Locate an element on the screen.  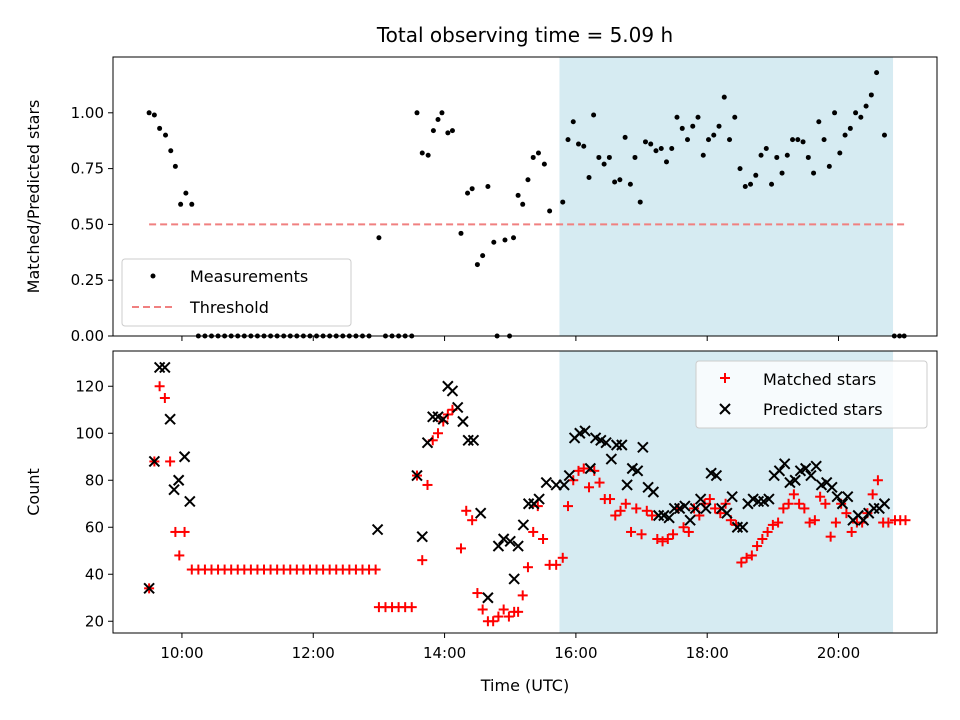
observing-window-shade is located at coordinates (726, 196).